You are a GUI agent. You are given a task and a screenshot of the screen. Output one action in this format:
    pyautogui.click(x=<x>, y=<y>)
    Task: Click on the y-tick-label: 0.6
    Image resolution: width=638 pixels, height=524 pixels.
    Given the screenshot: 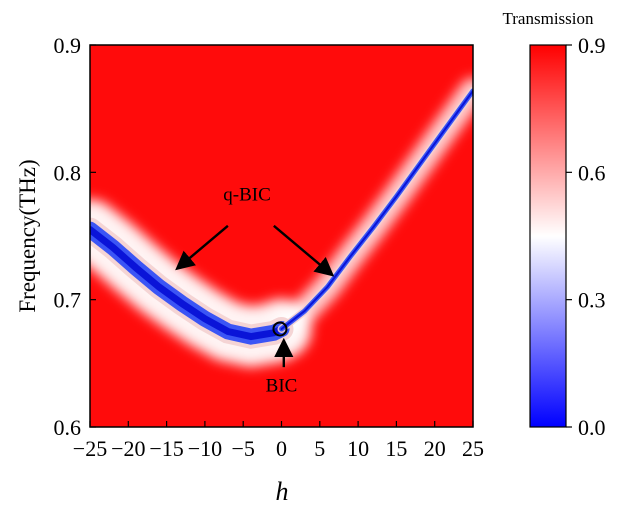 What is the action you would take?
    pyautogui.click(x=68, y=427)
    